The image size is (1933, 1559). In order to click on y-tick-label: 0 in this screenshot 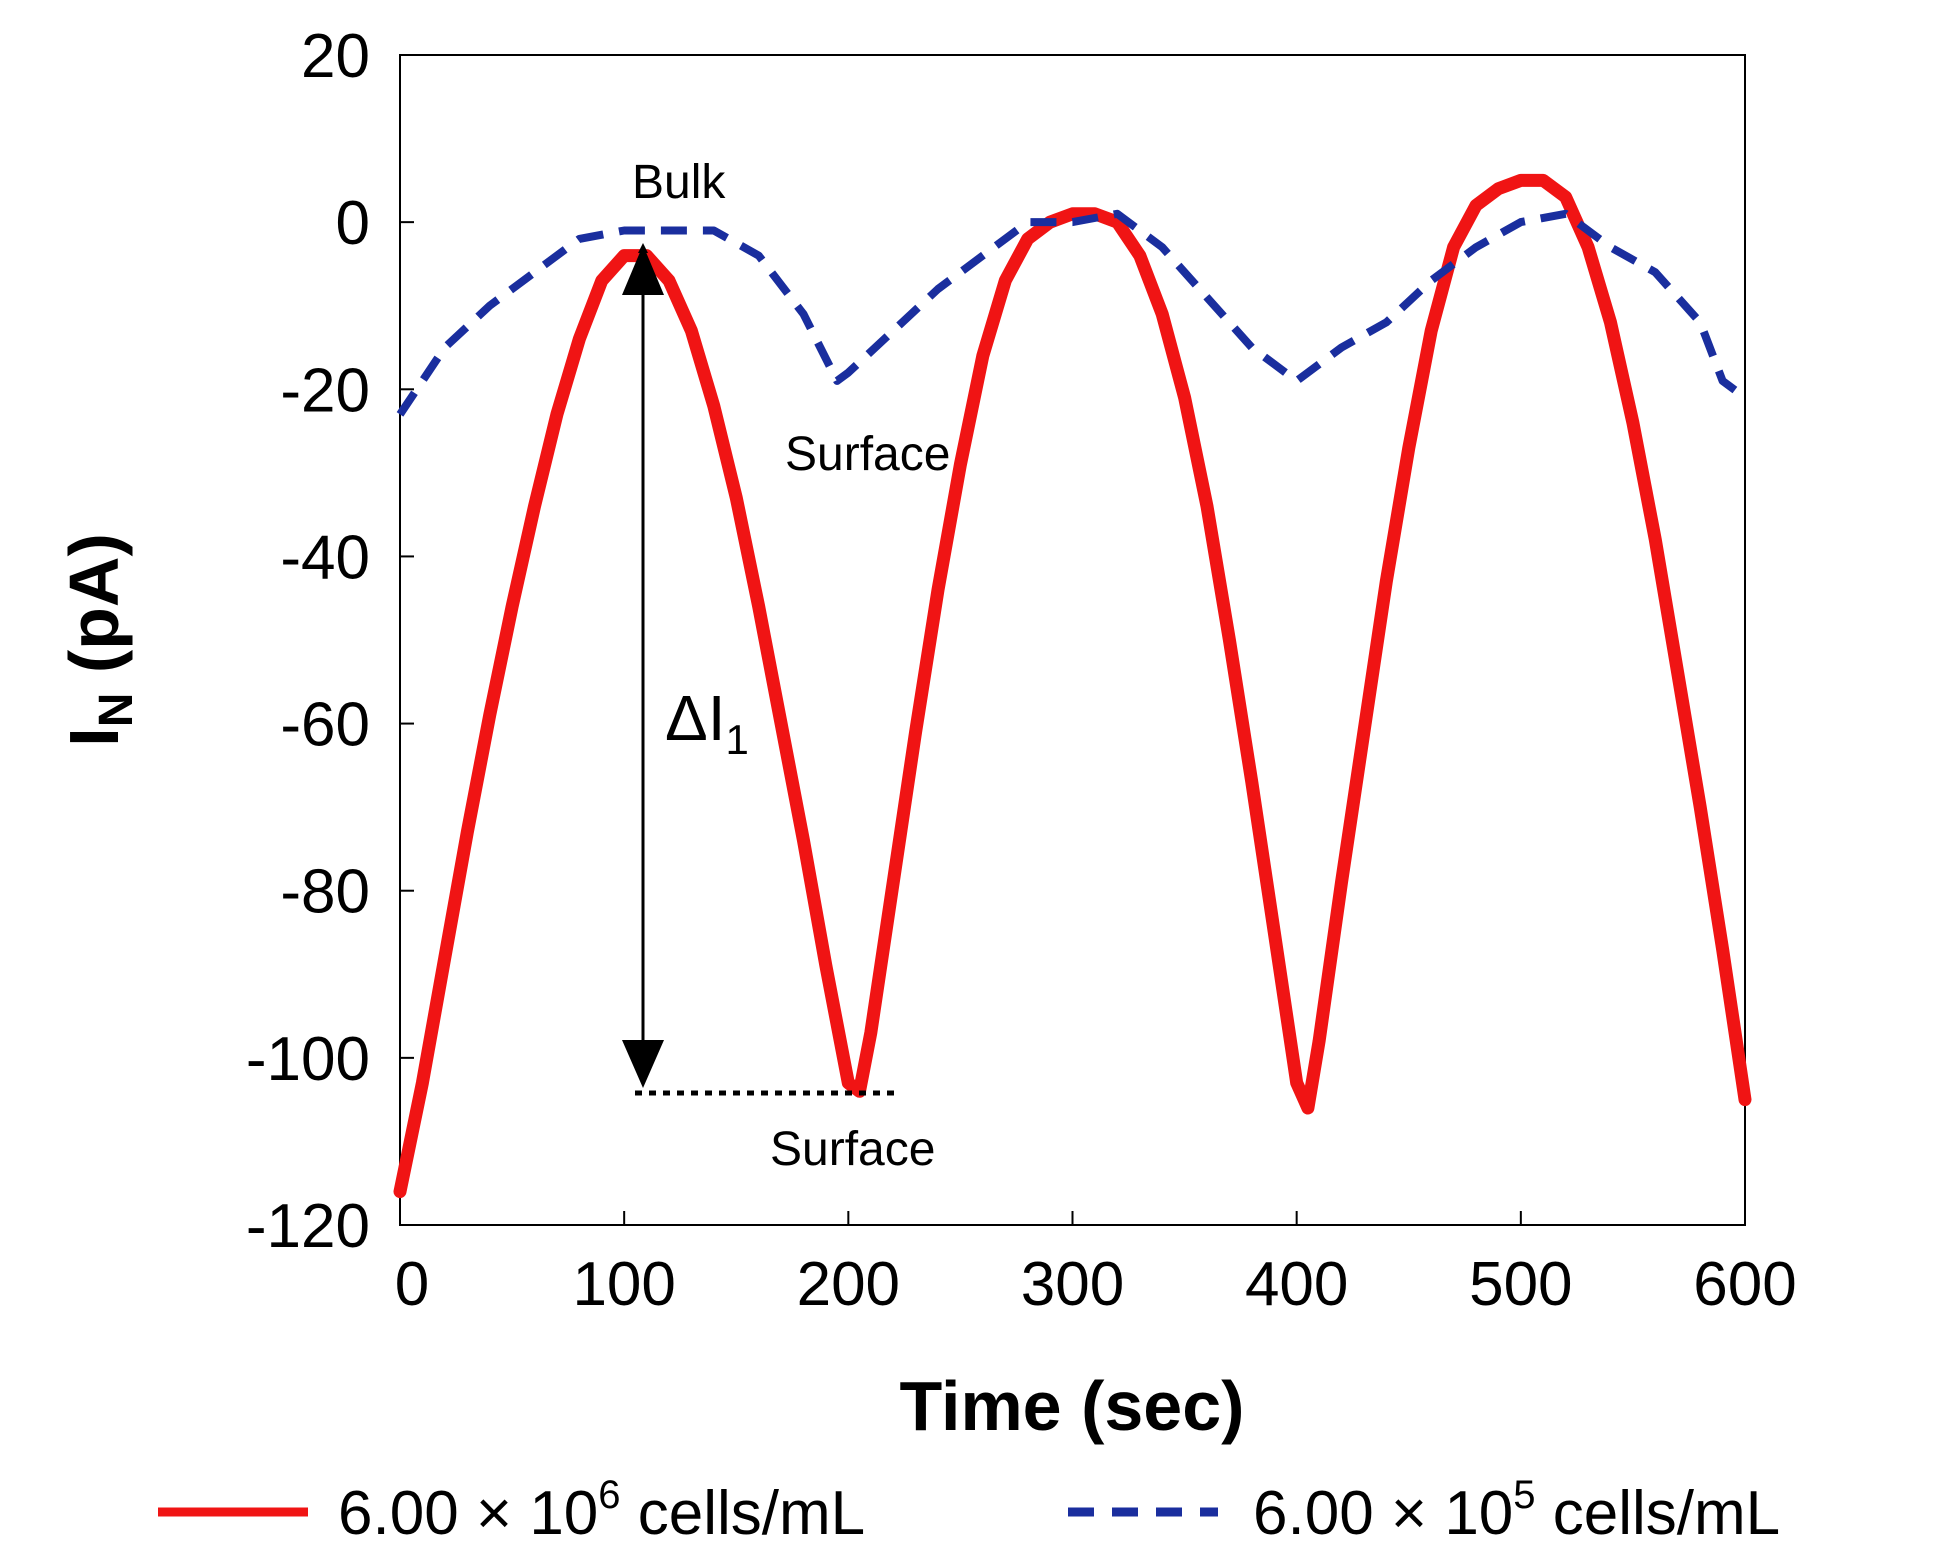, I will do `click(353, 223)`.